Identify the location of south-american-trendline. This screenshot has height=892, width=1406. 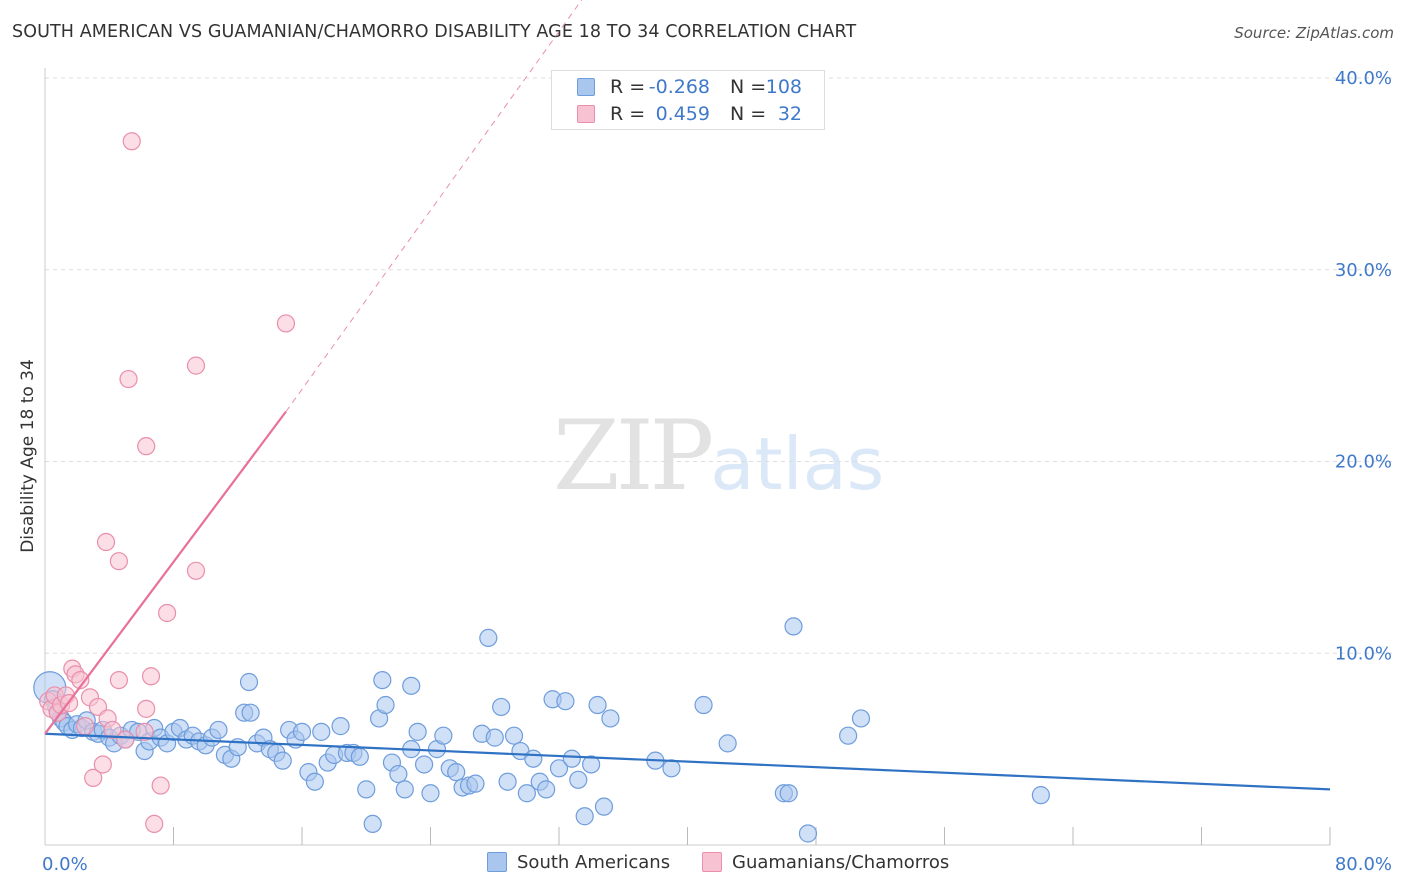
(687, 761).